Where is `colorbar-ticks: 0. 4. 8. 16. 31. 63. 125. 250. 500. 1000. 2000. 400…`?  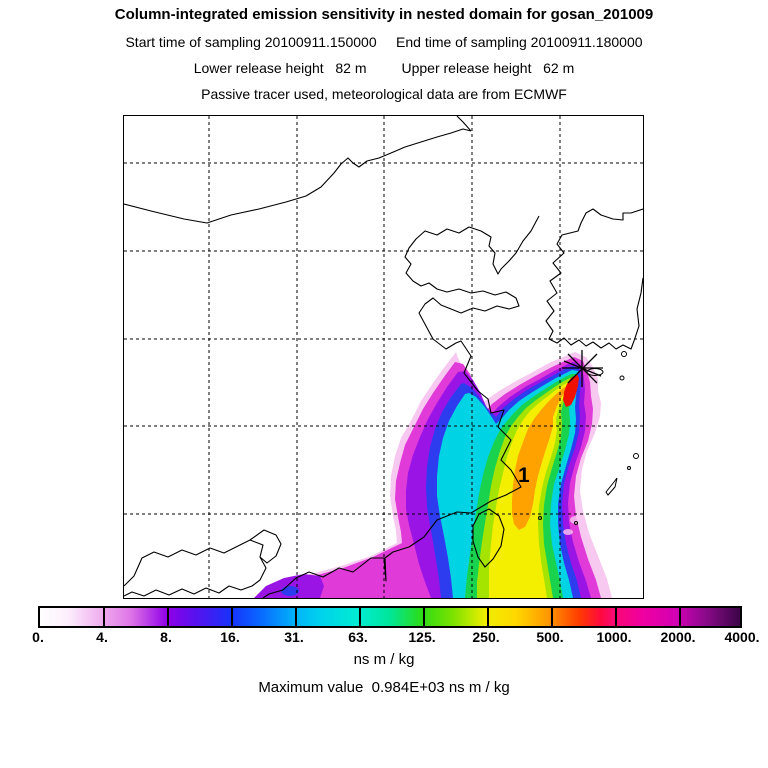 colorbar-ticks: 0. 4. 8. 16. 31. 63. 125. 250. 500. 1000. 2000. 400… is located at coordinates (384, 637).